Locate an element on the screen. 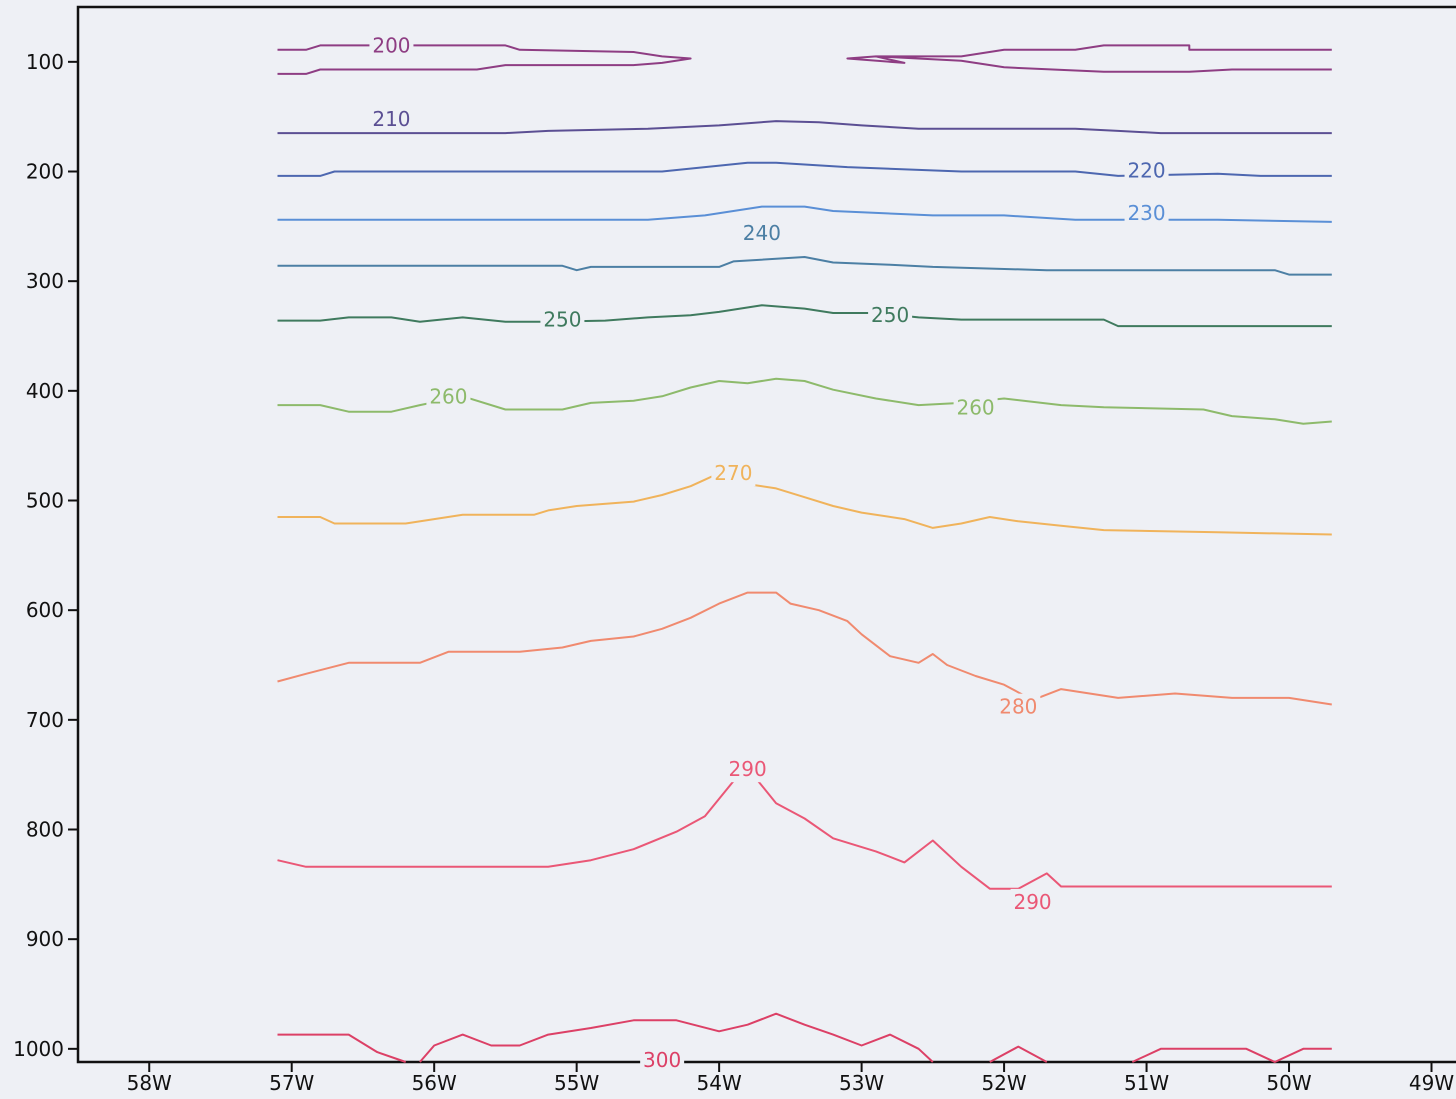  contour-series: 270 is located at coordinates (804, 498).